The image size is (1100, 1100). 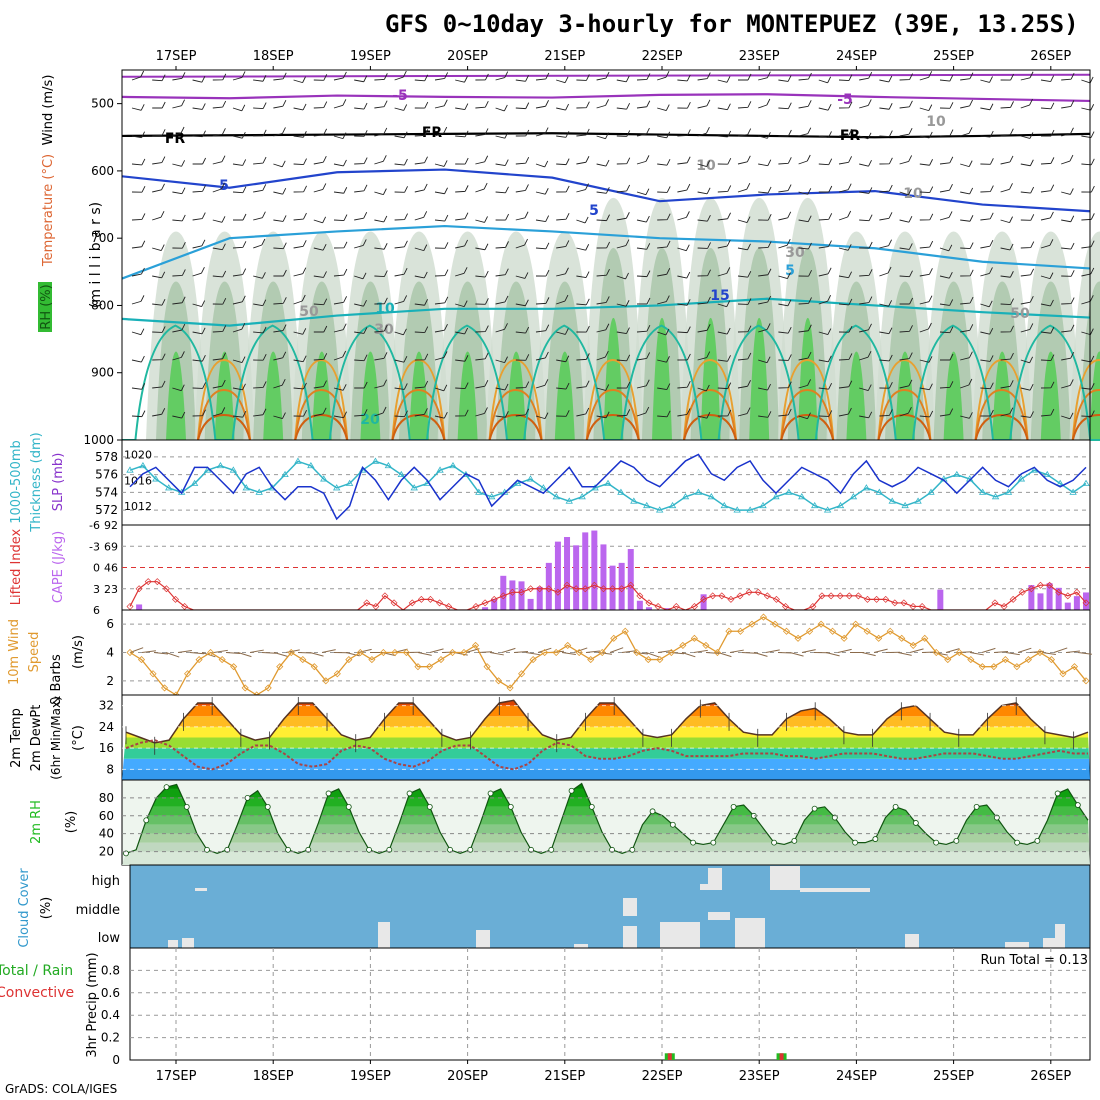 I want to click on temp-panel: 8 16 24 32 2m Temp 2m DewPt (6hr Min/Max) (°C), so click(x=550, y=737).